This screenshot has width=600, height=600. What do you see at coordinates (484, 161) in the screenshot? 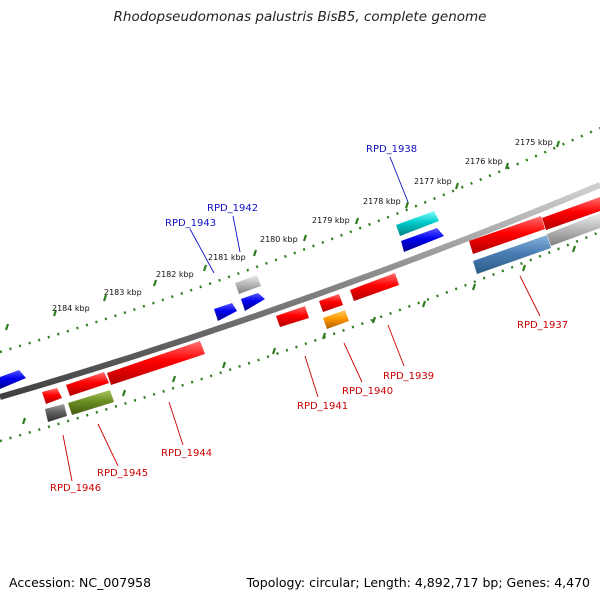
I see `tick-label: 2176 kbp` at bounding box center [484, 161].